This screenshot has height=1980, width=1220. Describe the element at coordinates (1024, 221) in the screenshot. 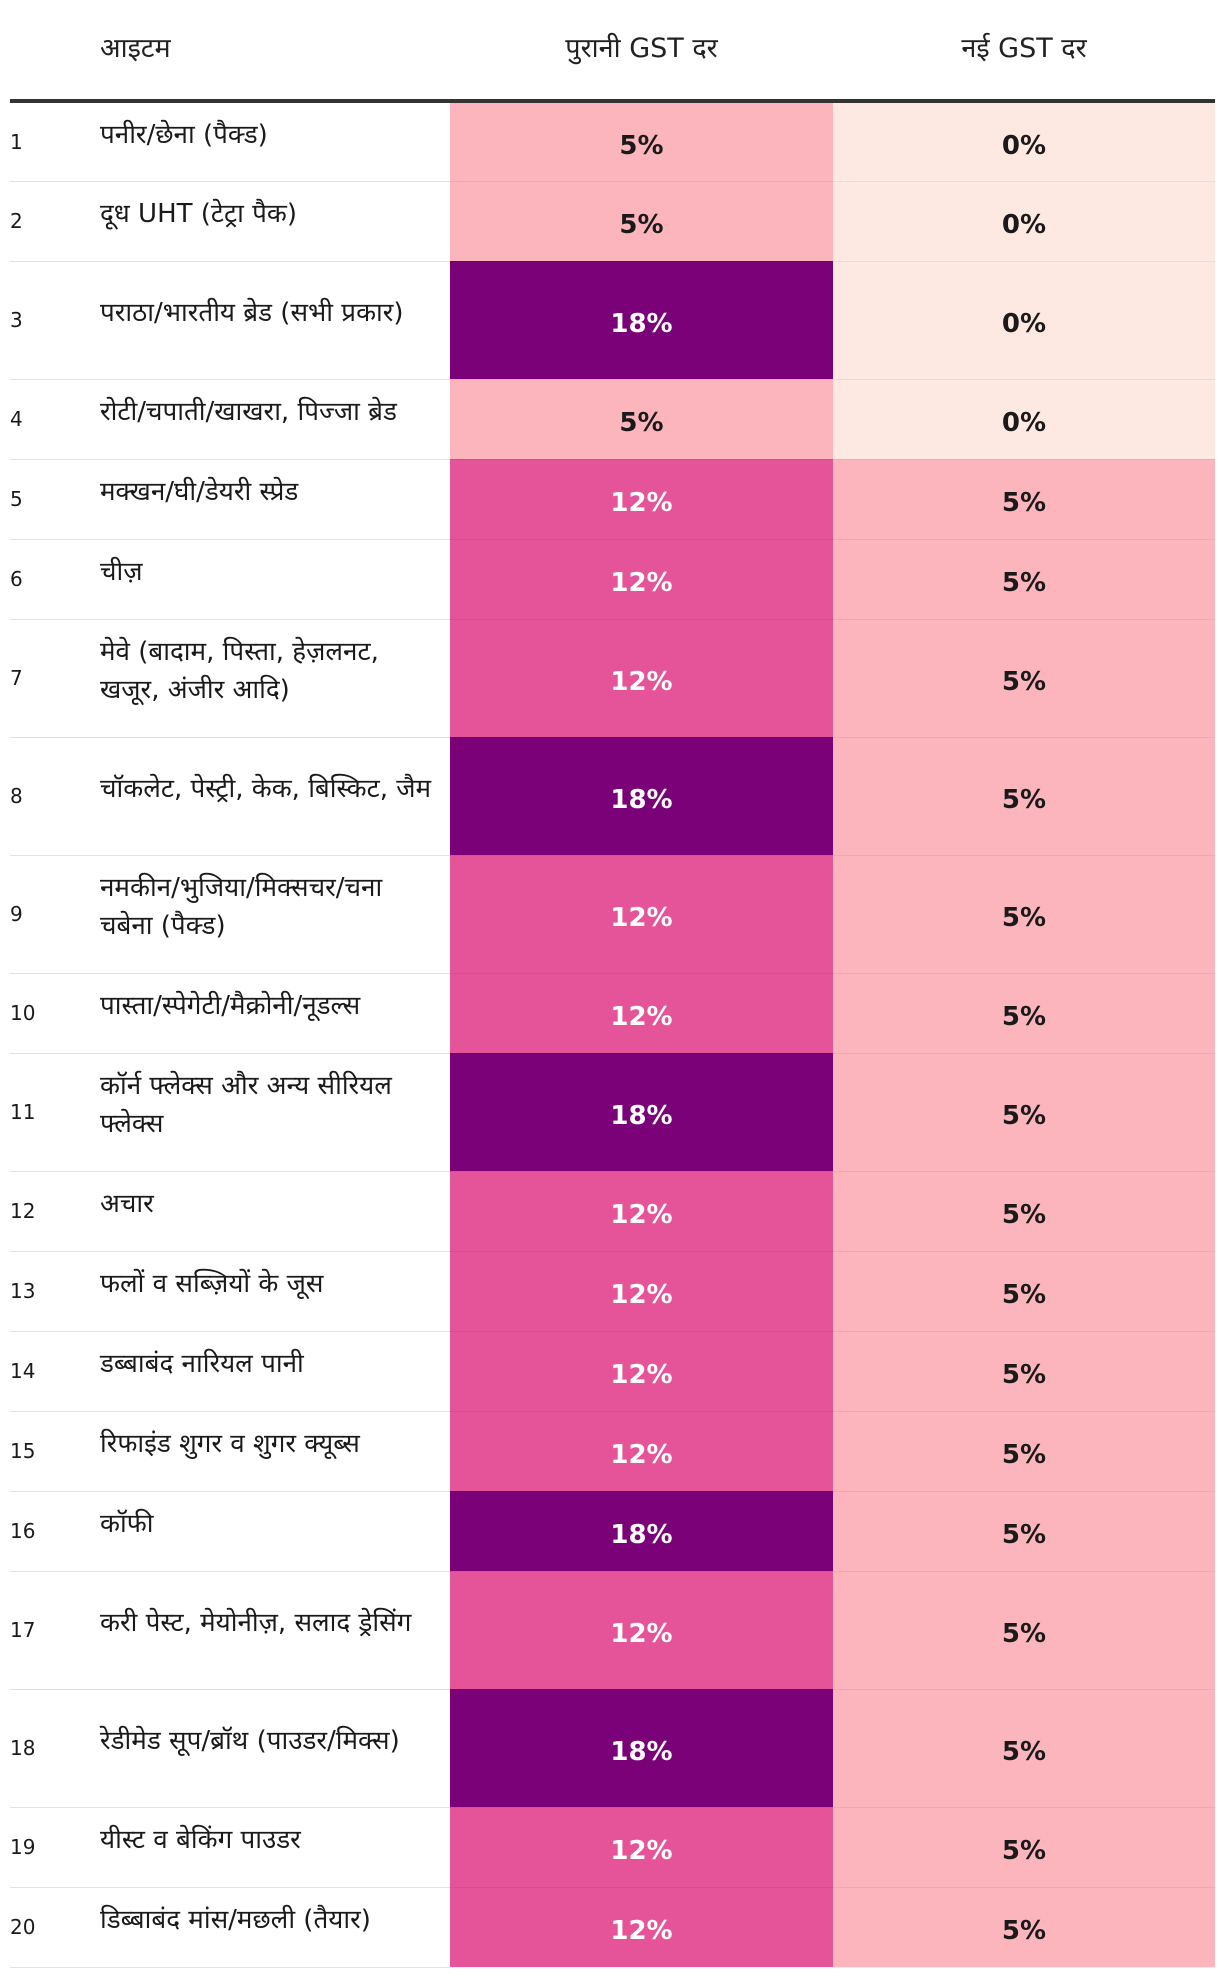

I see `new-gst-rate-cell: 0%` at that location.